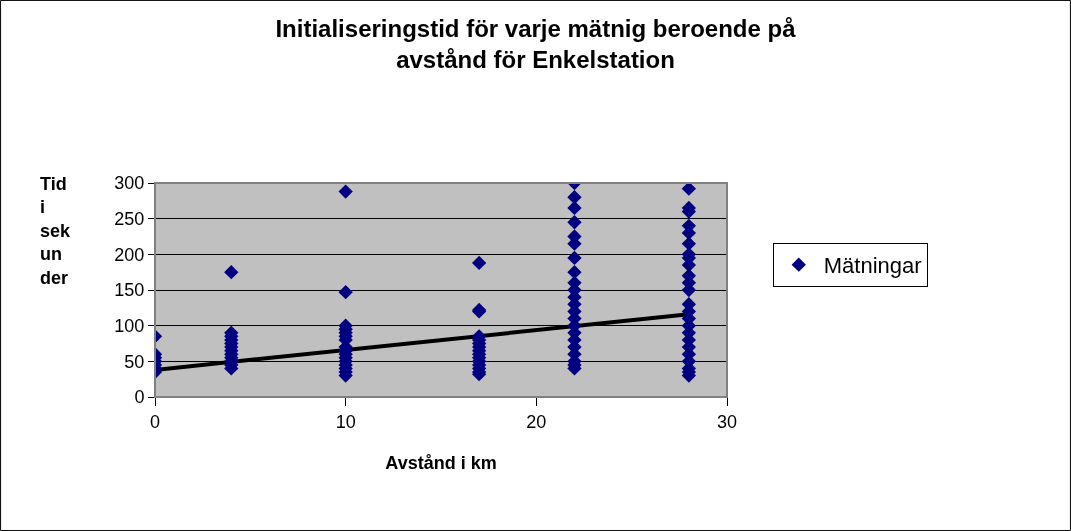 Image resolution: width=1071 pixels, height=531 pixels. I want to click on y-tick-label: 100, so click(129, 325).